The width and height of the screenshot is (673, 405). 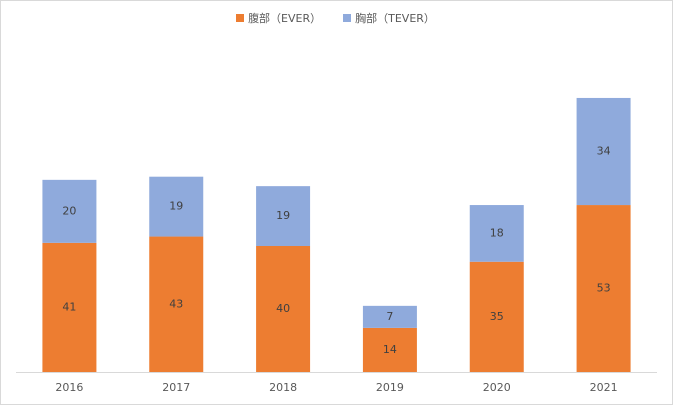 I want to click on bar-thoracic-2017, so click(x=176, y=206).